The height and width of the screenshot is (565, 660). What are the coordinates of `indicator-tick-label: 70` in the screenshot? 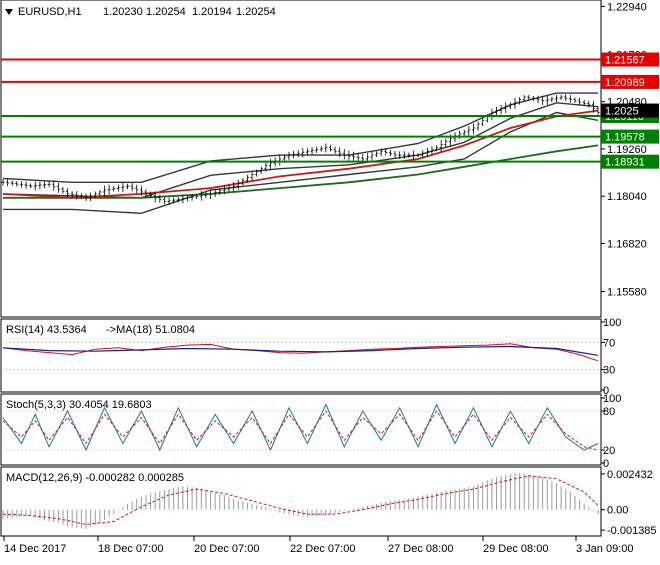 It's located at (609, 343).